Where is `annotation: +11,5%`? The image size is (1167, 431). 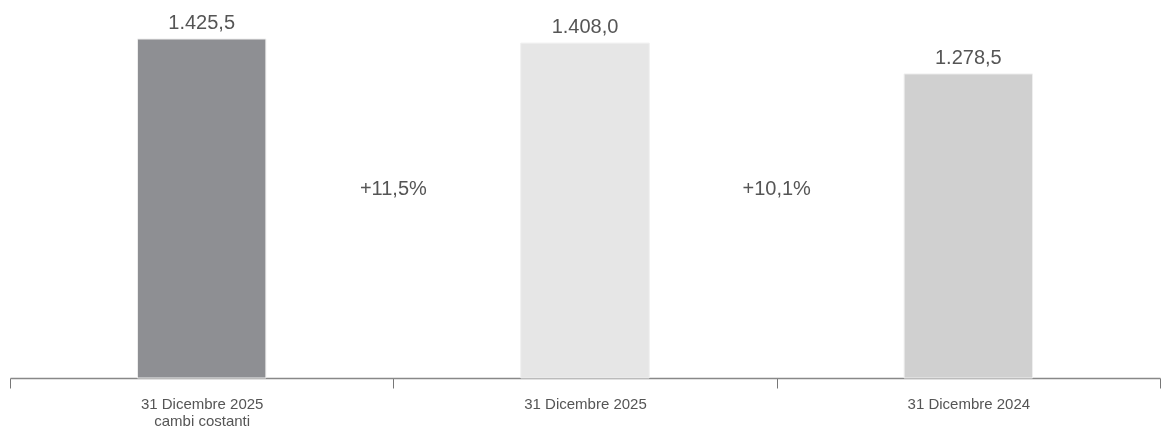
annotation: +11,5% is located at coordinates (393, 188).